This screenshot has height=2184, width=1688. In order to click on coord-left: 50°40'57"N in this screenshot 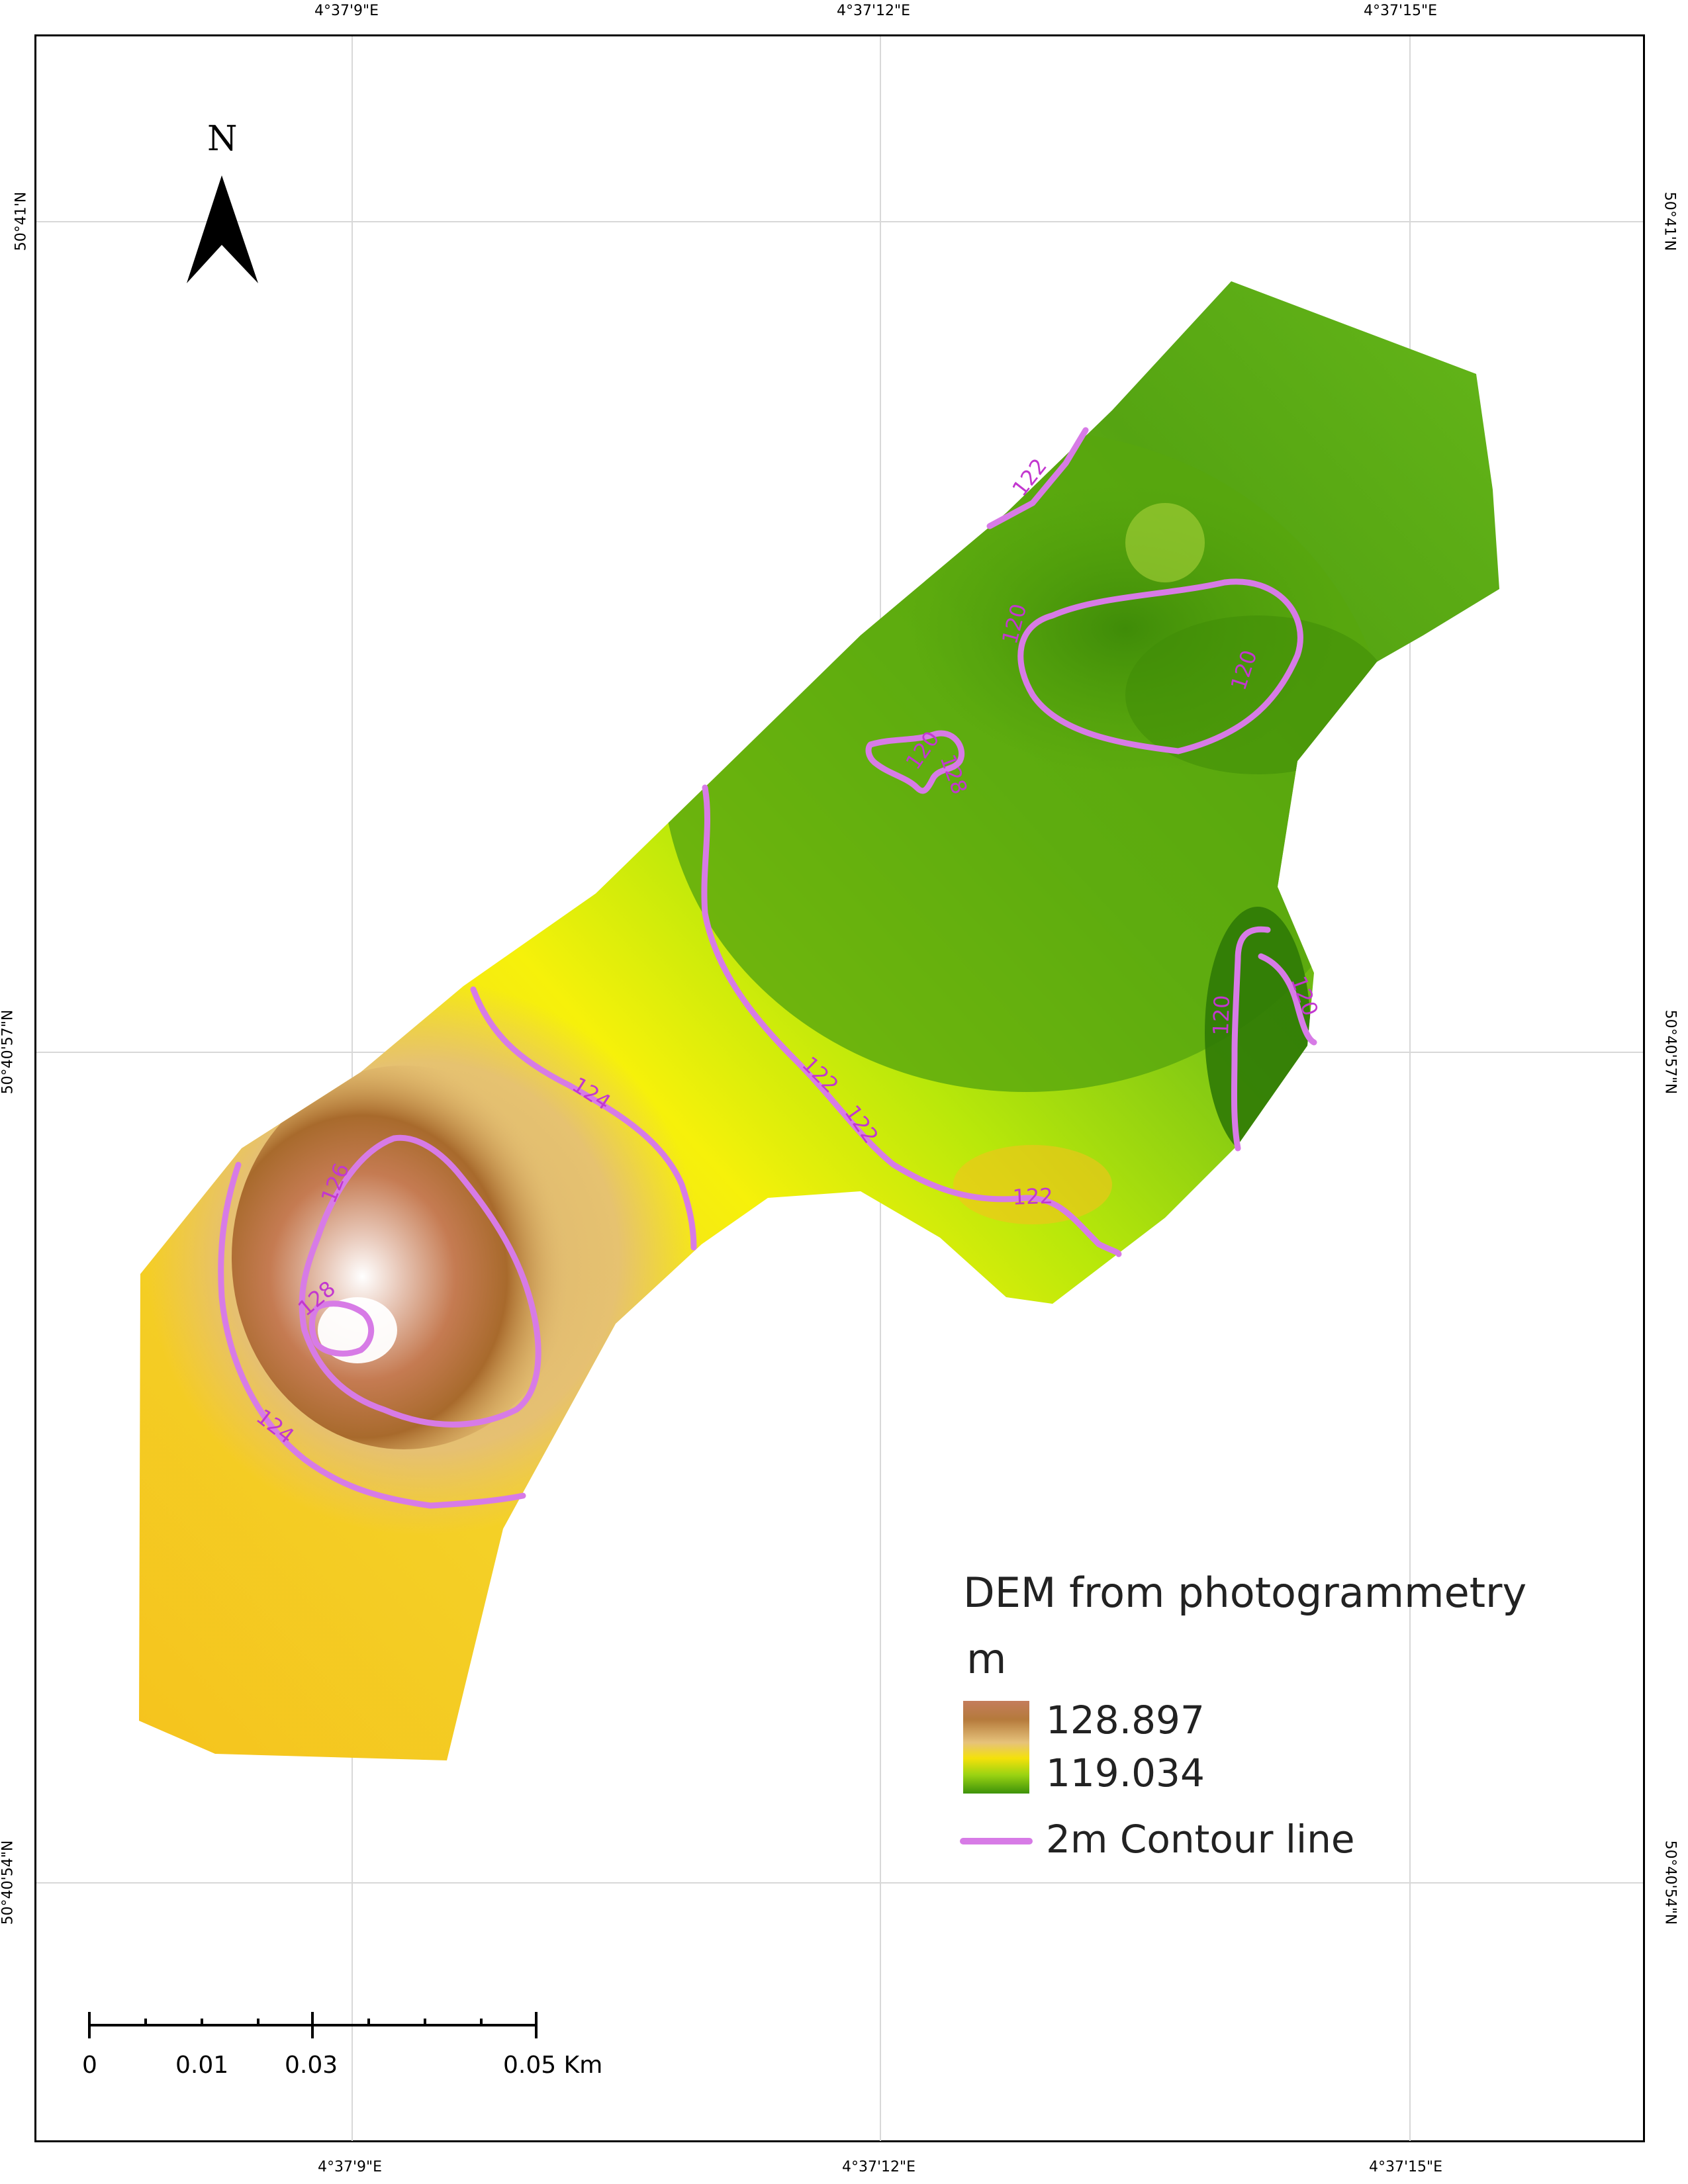, I will do `click(8, 1052)`.